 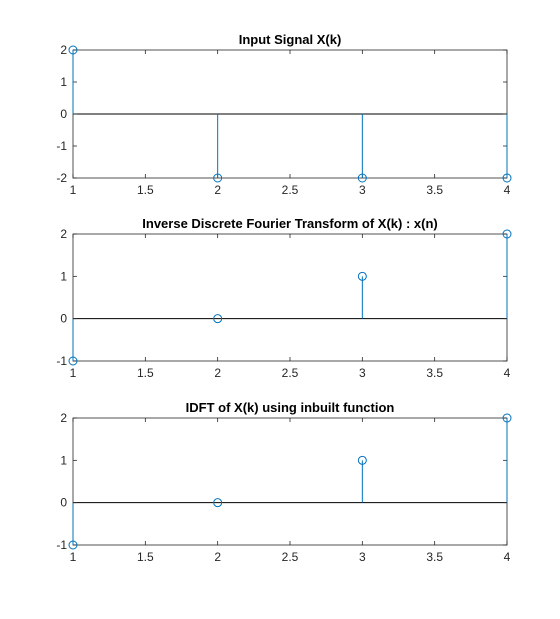 I want to click on chart-title: Input Signal X(k), so click(x=290, y=39).